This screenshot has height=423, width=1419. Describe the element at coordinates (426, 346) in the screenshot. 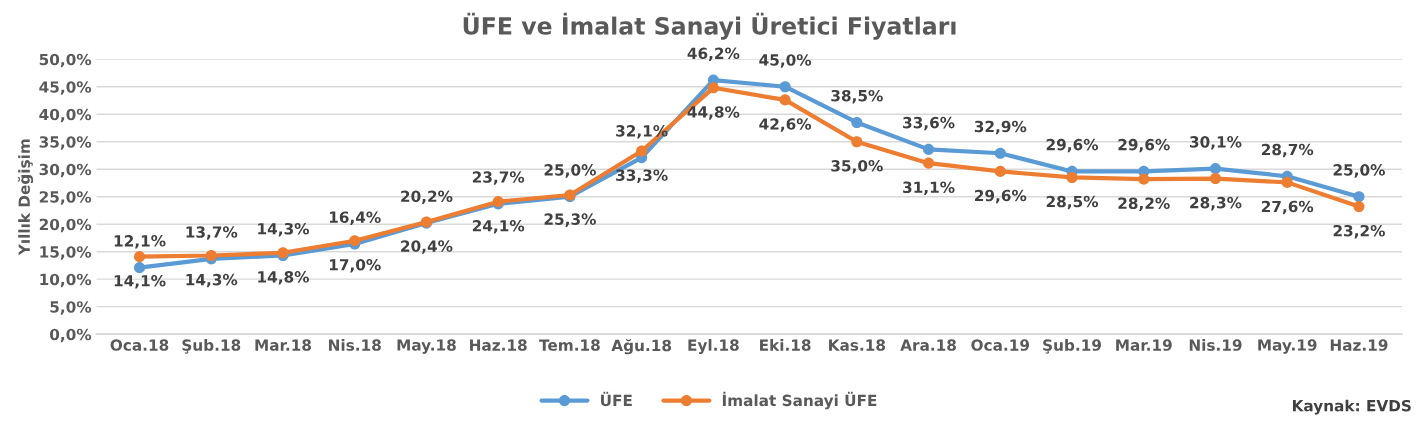

I see `x-tick-label: May.18` at that location.